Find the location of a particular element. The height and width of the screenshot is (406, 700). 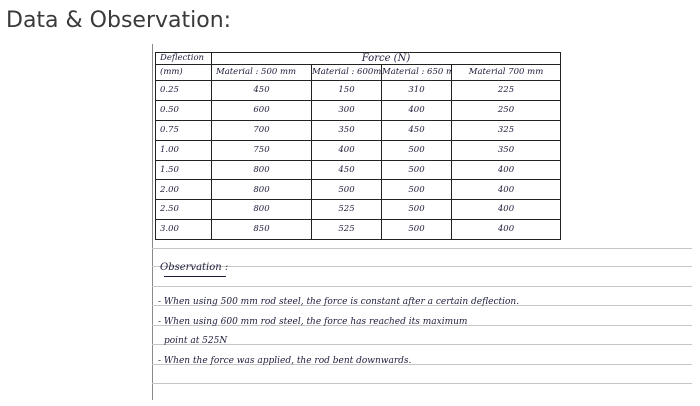

table-row: 0.50 600 300 400 250 is located at coordinates (358, 110).